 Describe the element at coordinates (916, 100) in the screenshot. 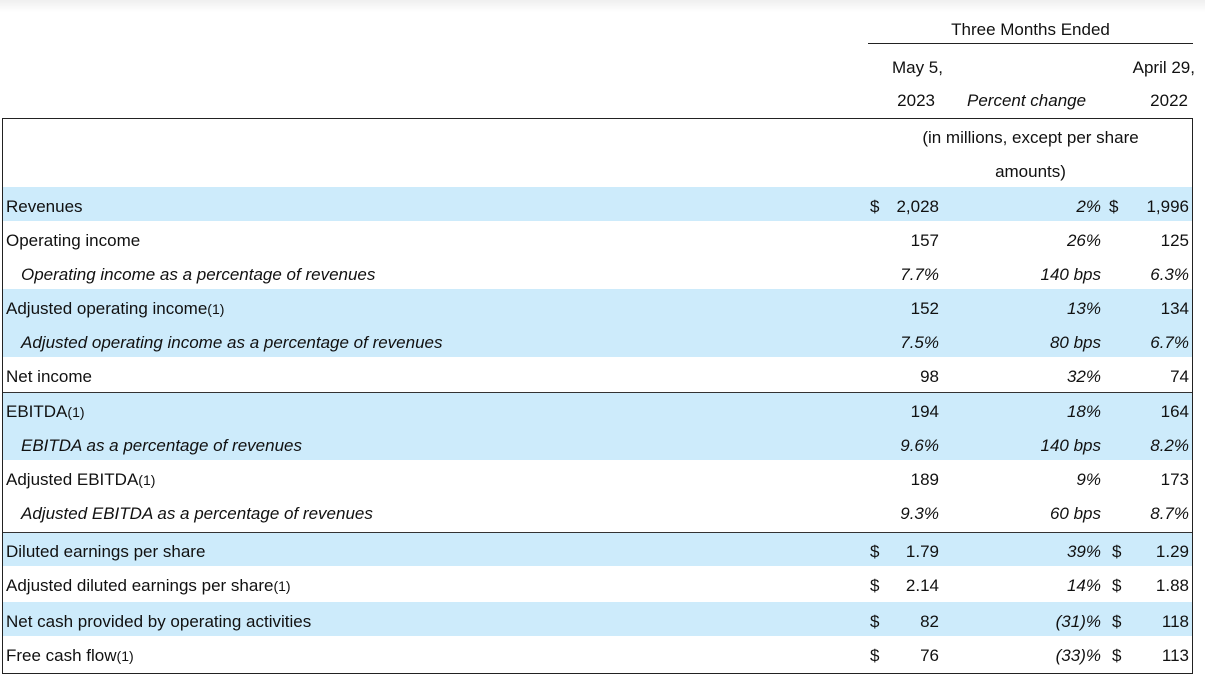

I see `col1-header-line2: 2023` at that location.